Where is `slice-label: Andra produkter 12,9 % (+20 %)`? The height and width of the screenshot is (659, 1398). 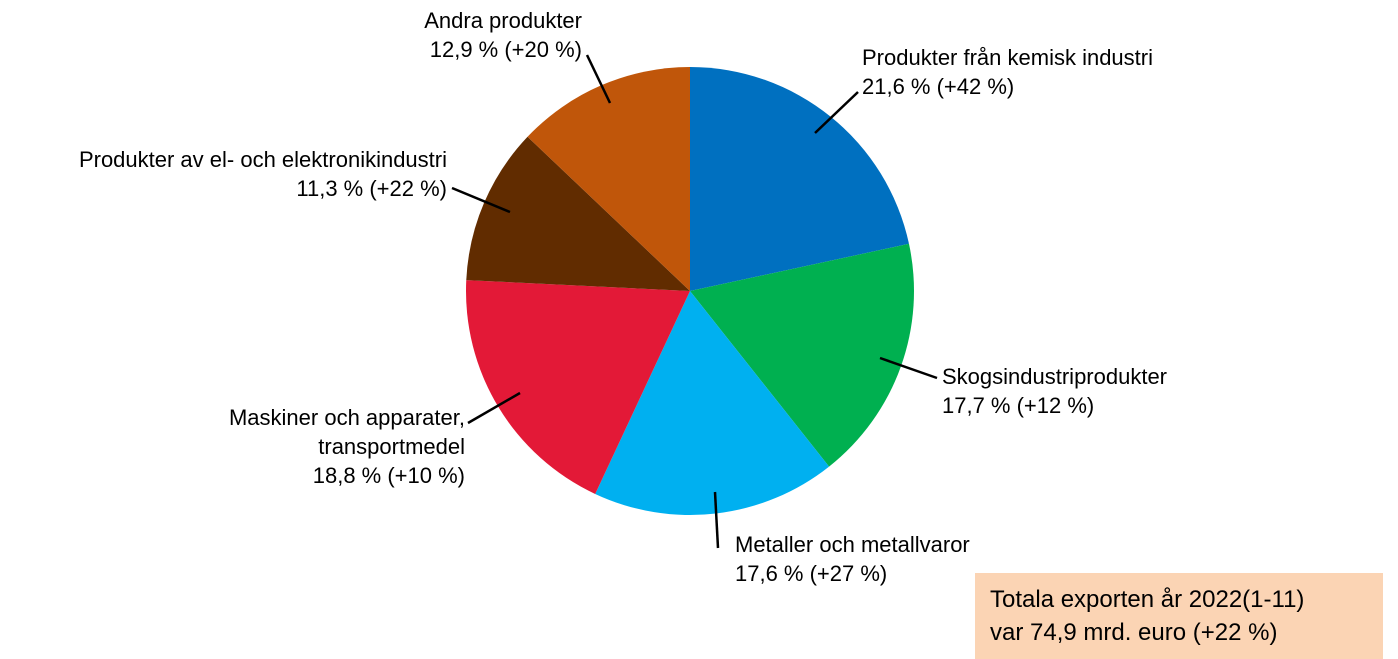
slice-label: Andra produkter 12,9 % (+20 %) is located at coordinates (503, 35).